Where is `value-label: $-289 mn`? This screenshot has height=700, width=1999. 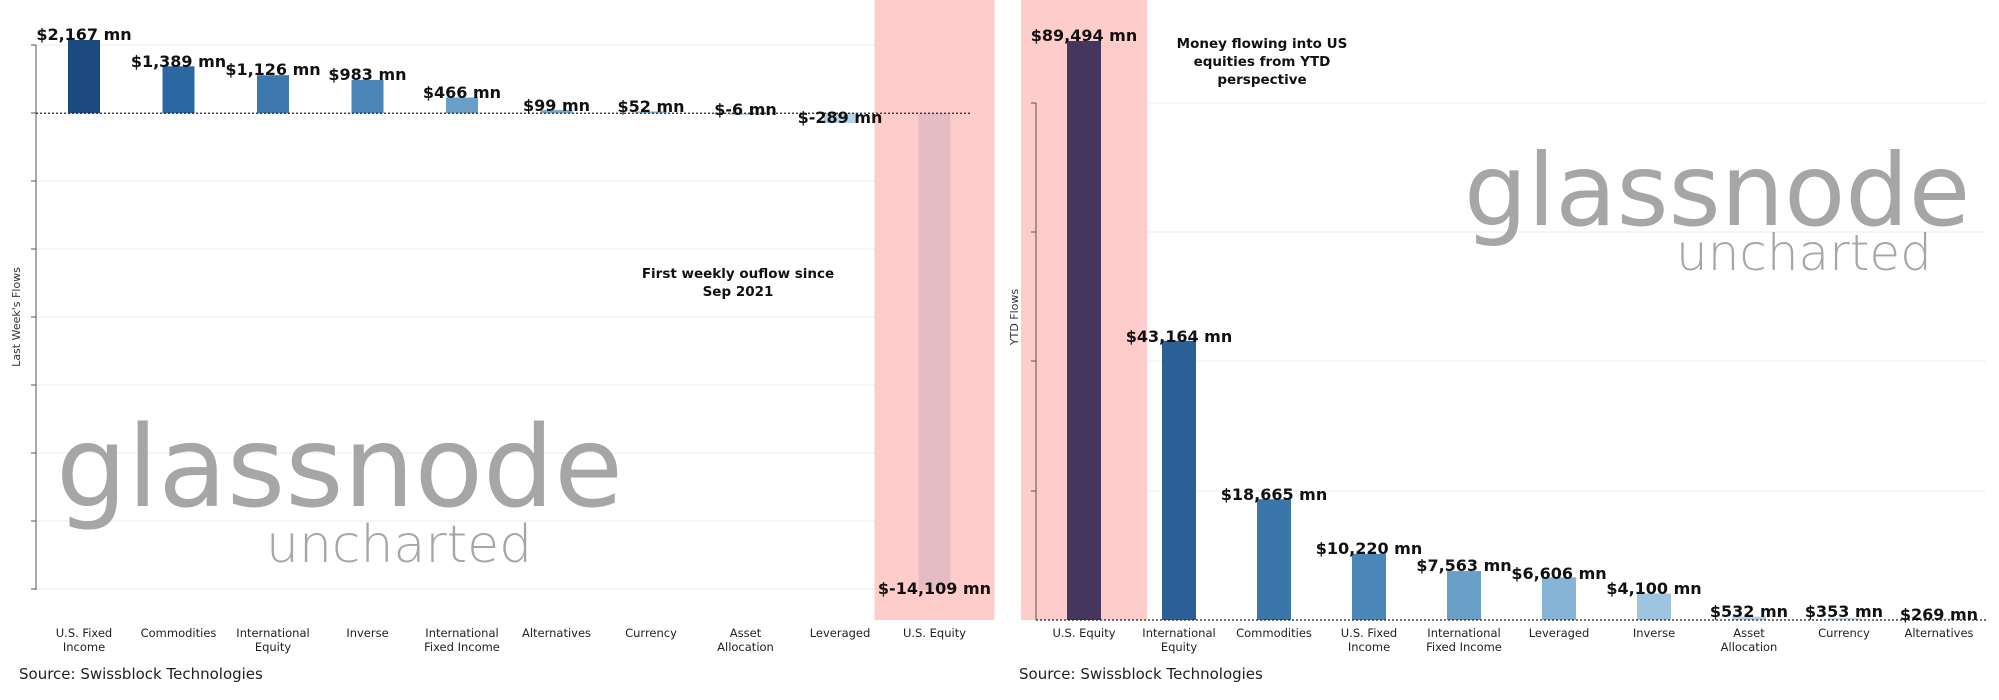
value-label: $-289 mn is located at coordinates (840, 117).